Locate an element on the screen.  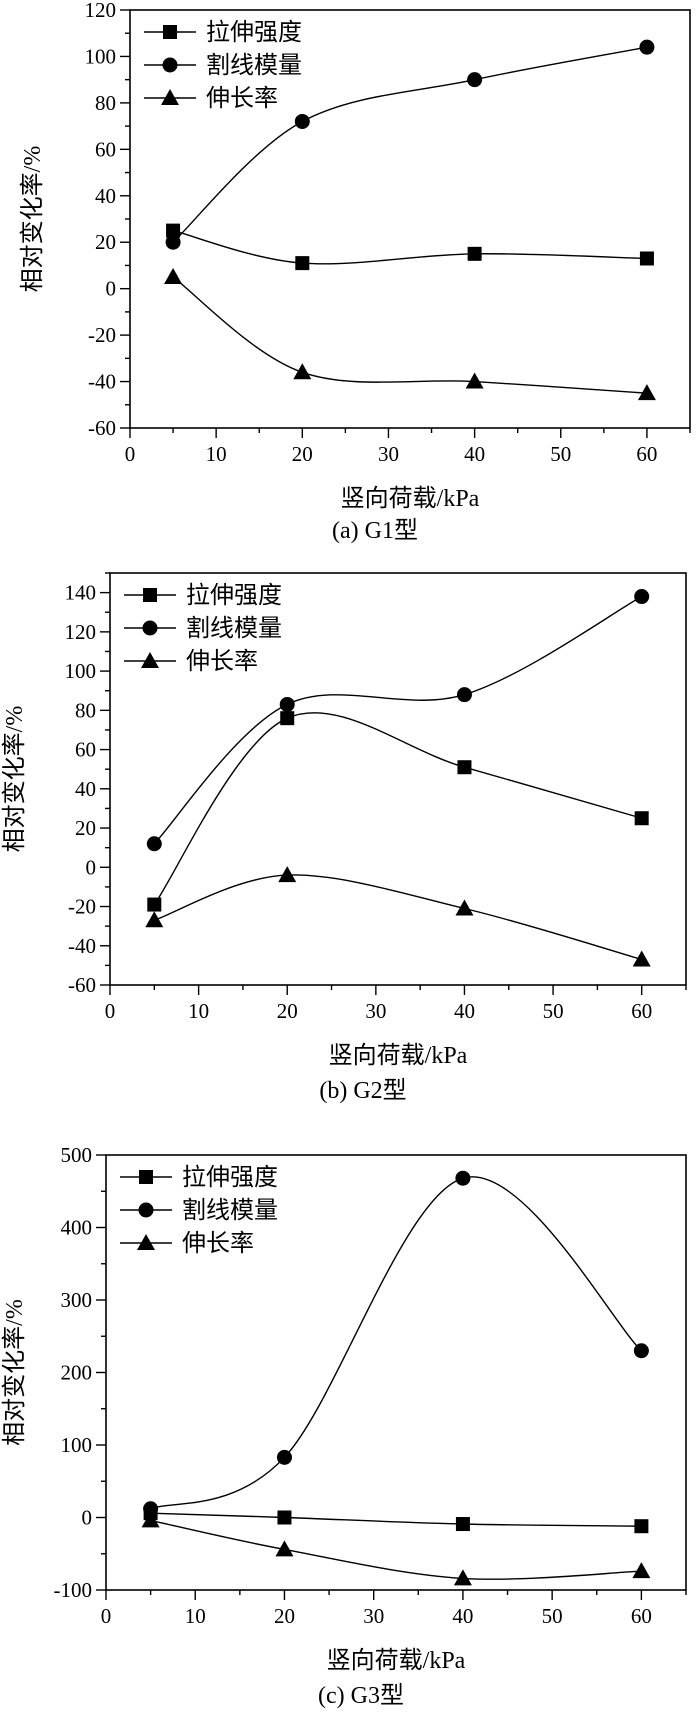
y-tick-label: 200 is located at coordinates (77, 1373).